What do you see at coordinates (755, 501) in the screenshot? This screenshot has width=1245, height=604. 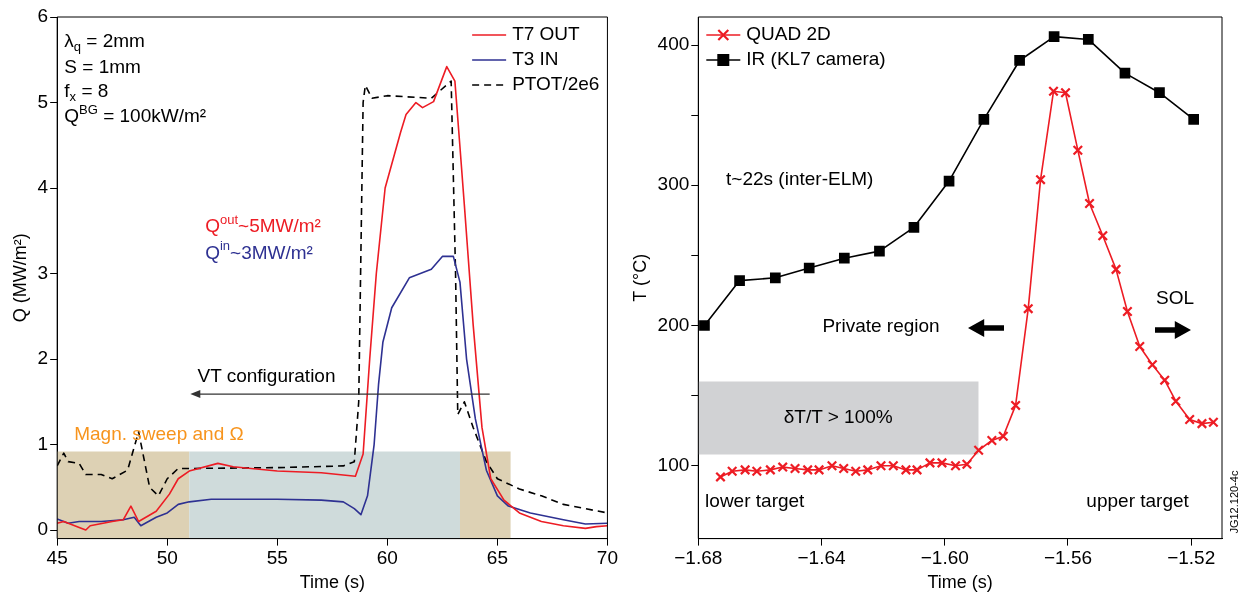 I see `annotation: lower target` at bounding box center [755, 501].